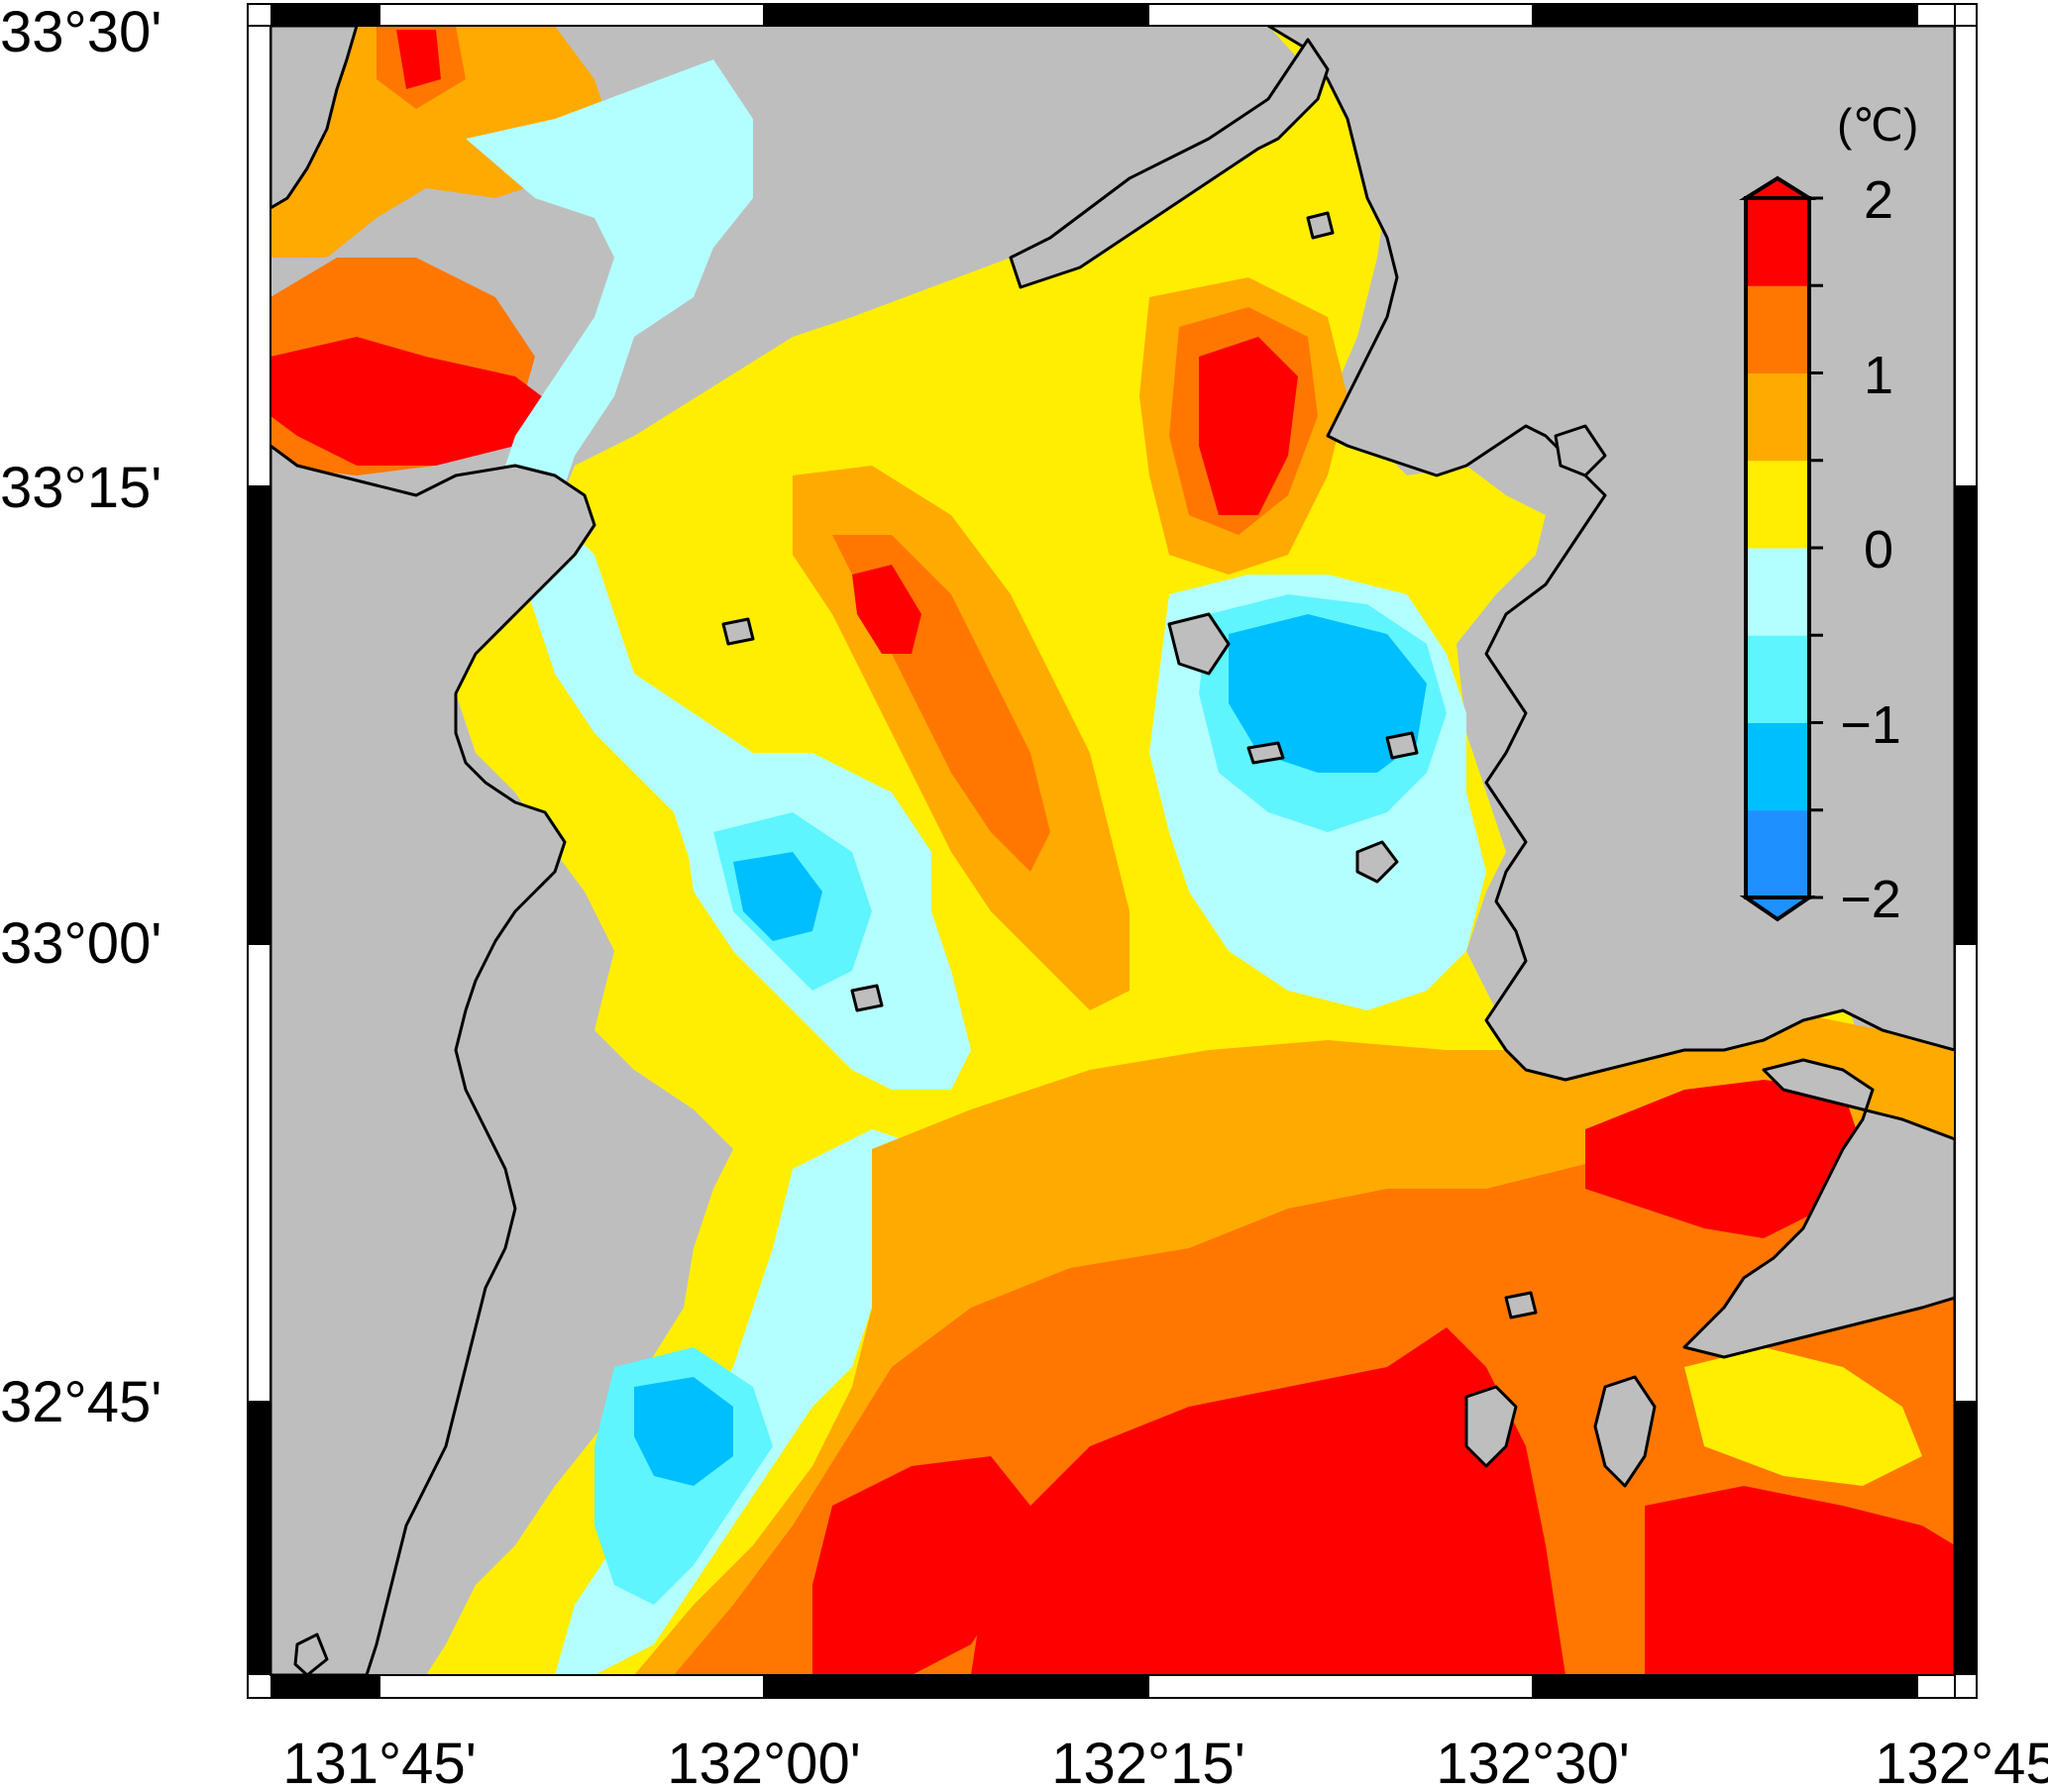 Image resolution: width=2048 pixels, height=1792 pixels. Describe the element at coordinates (683, 1431) in the screenshot. I see `sea-region-blue-sw` at that location.